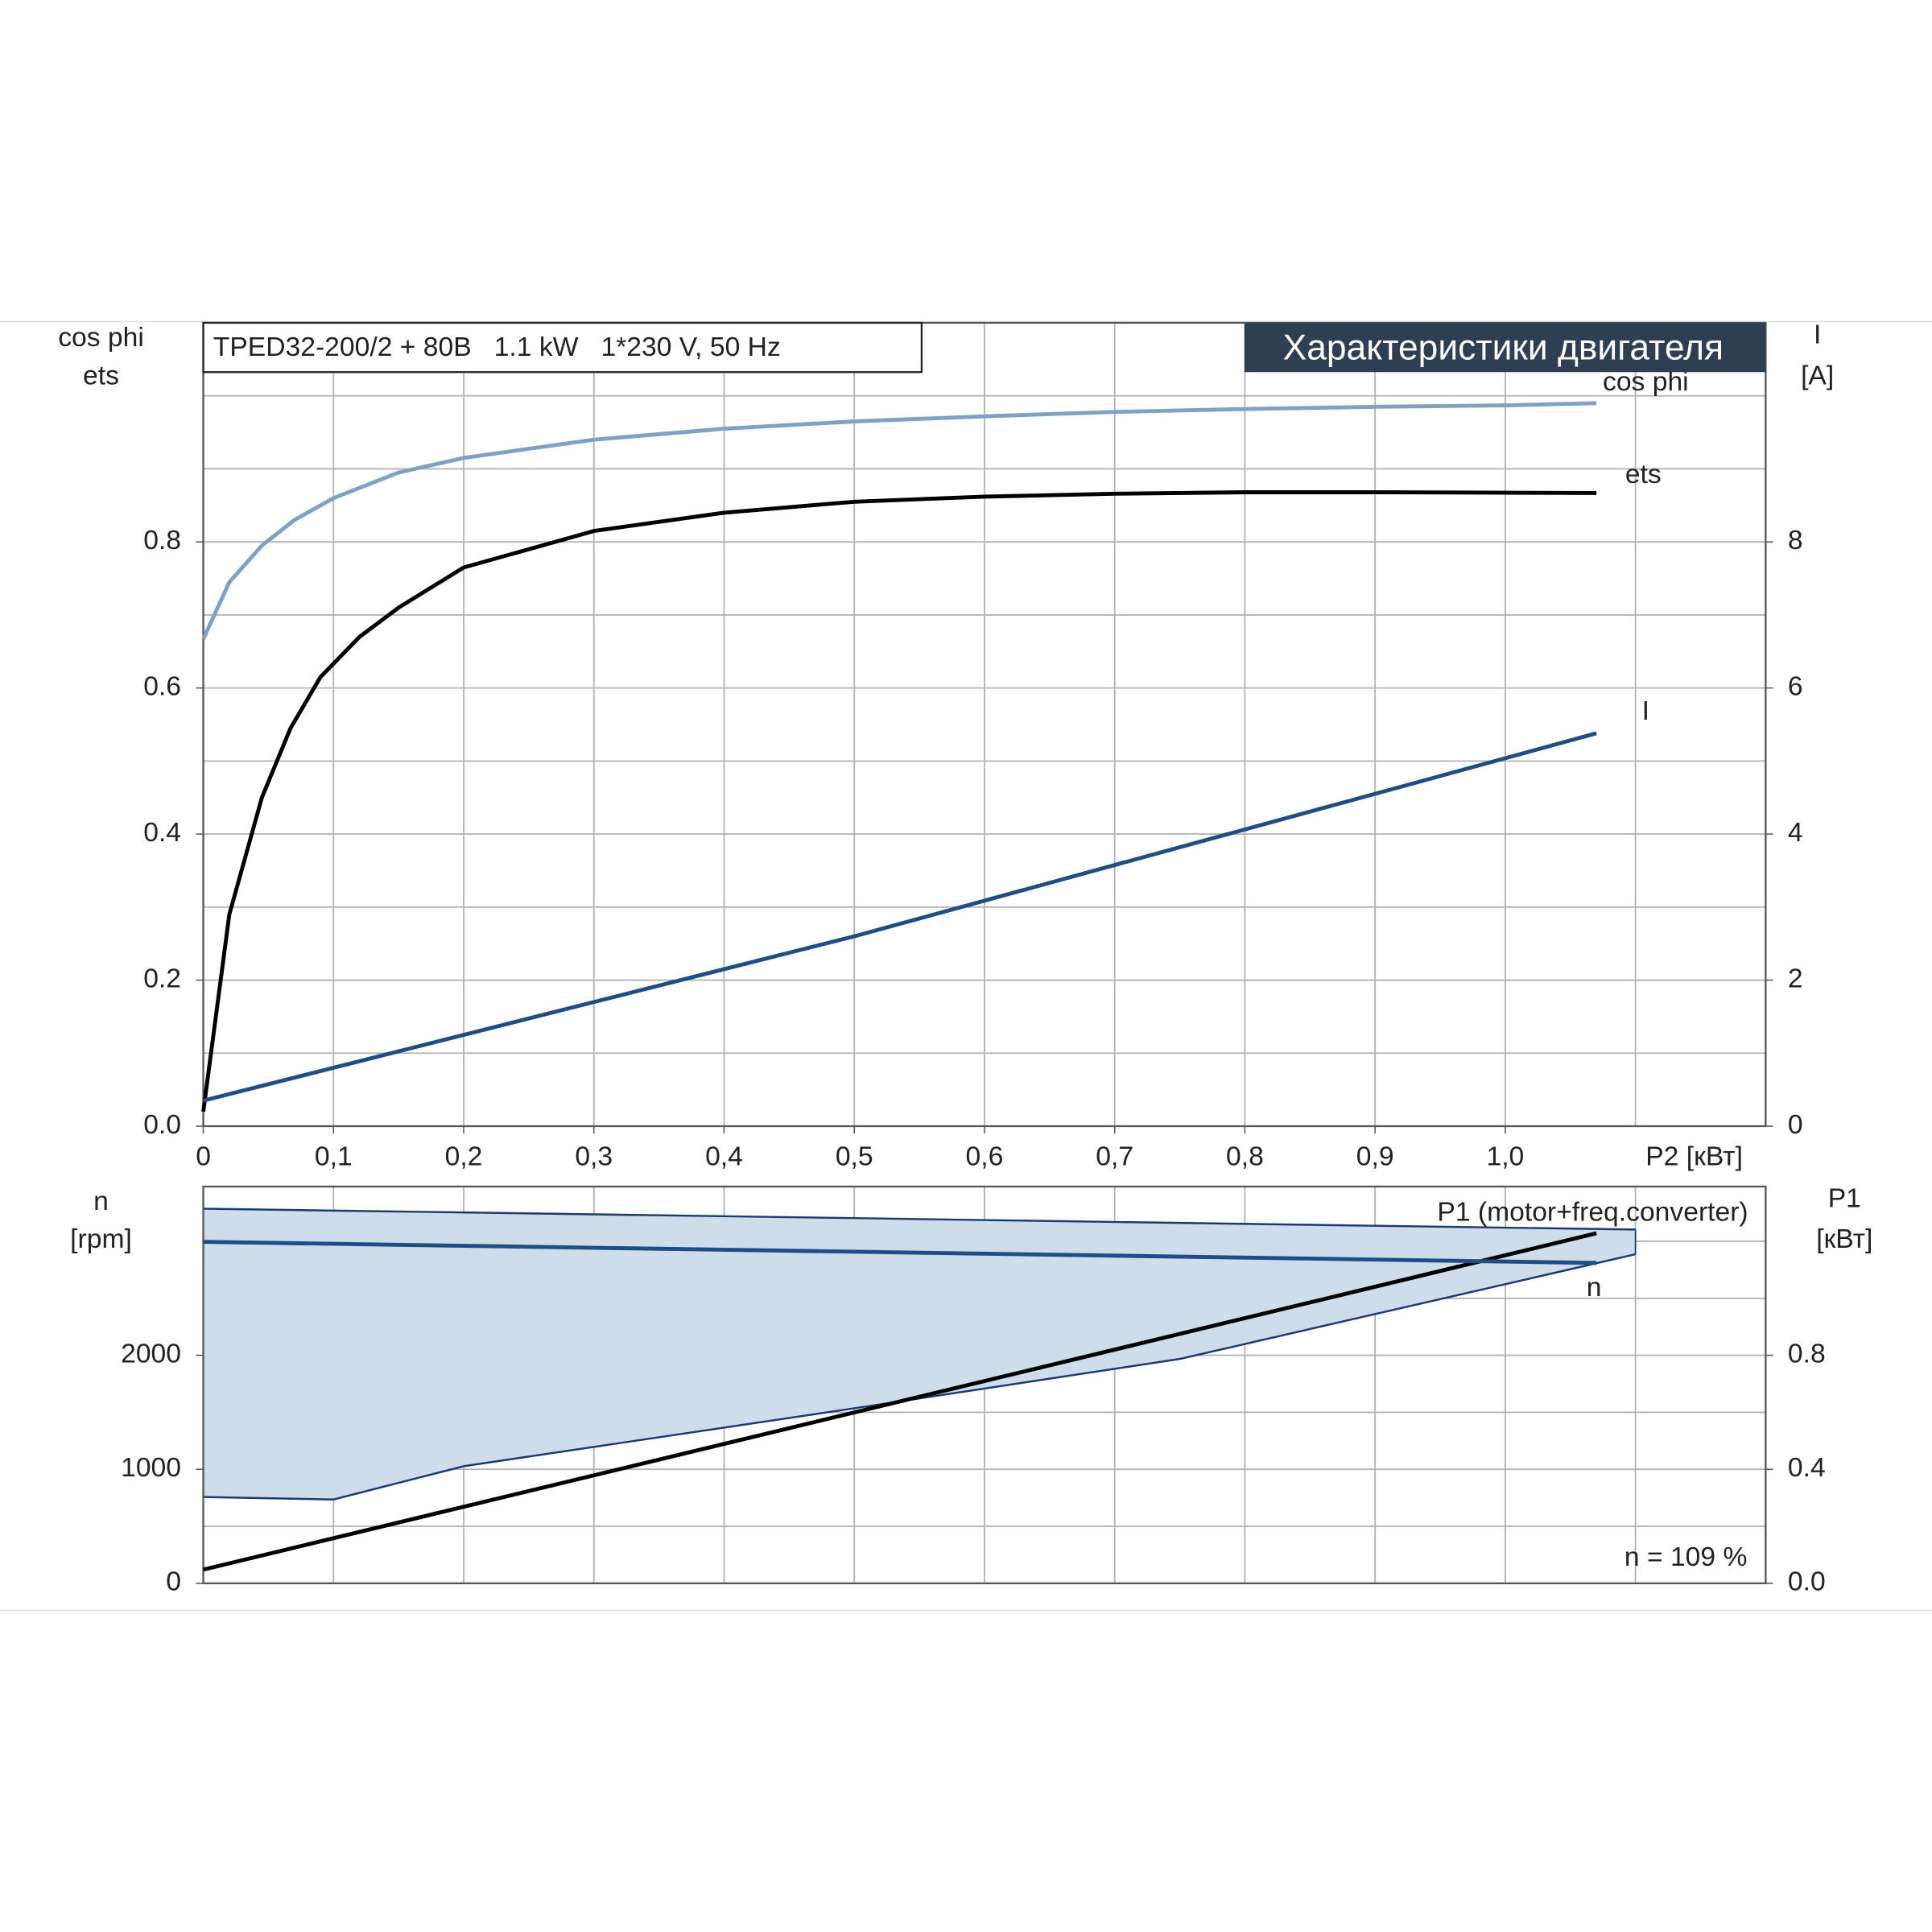 Image resolution: width=1932 pixels, height=1932 pixels. What do you see at coordinates (464, 1157) in the screenshot?
I see `x-tick-label: 0,2` at bounding box center [464, 1157].